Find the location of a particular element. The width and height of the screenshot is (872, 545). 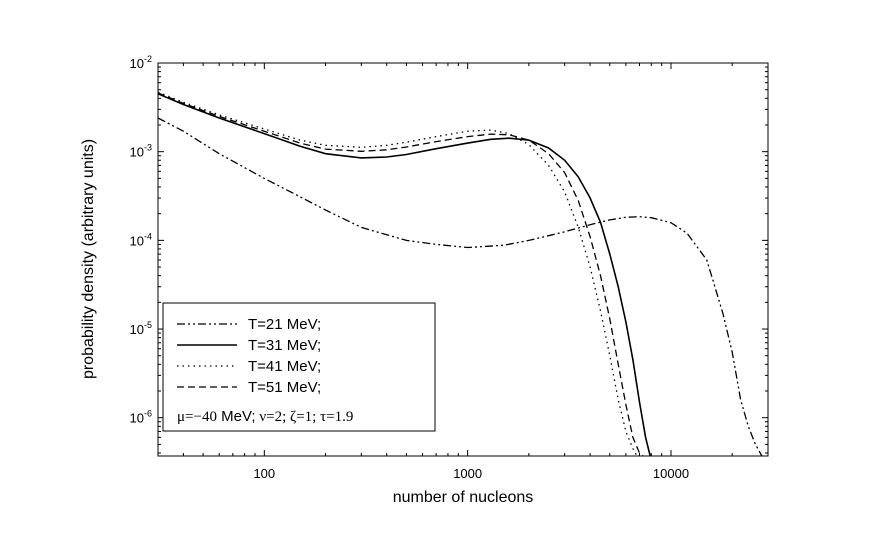

legend-parameters: μ=−40 MeV; ν=2; ζ=1; τ=1.9 is located at coordinates (265, 416).